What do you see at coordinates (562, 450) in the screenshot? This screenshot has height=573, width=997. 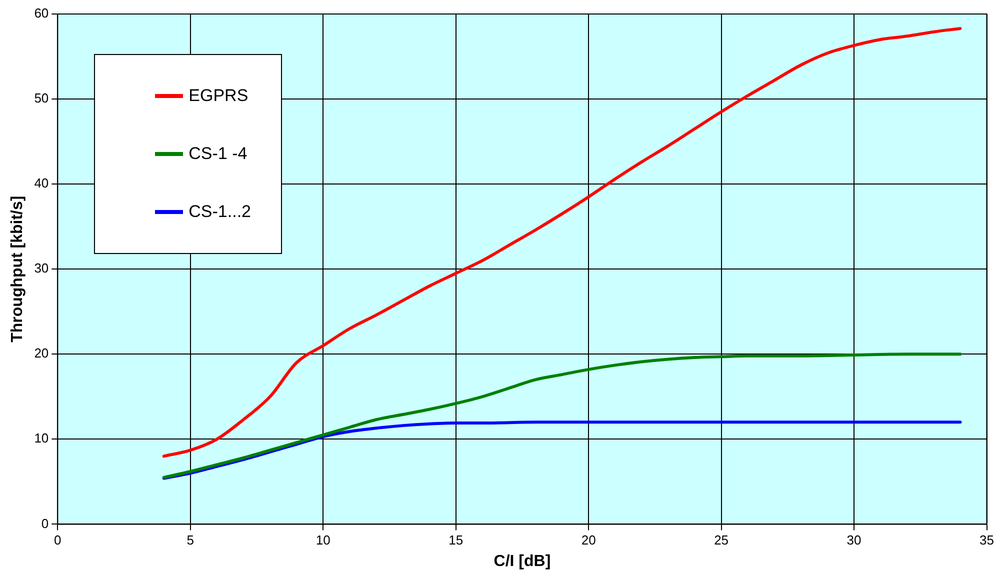 I see `line-series` at bounding box center [562, 450].